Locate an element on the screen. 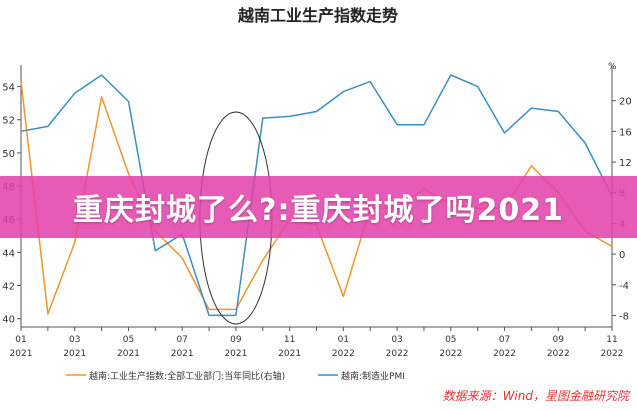 The height and width of the screenshot is (410, 637). left-tick-label: 54 is located at coordinates (8, 88).